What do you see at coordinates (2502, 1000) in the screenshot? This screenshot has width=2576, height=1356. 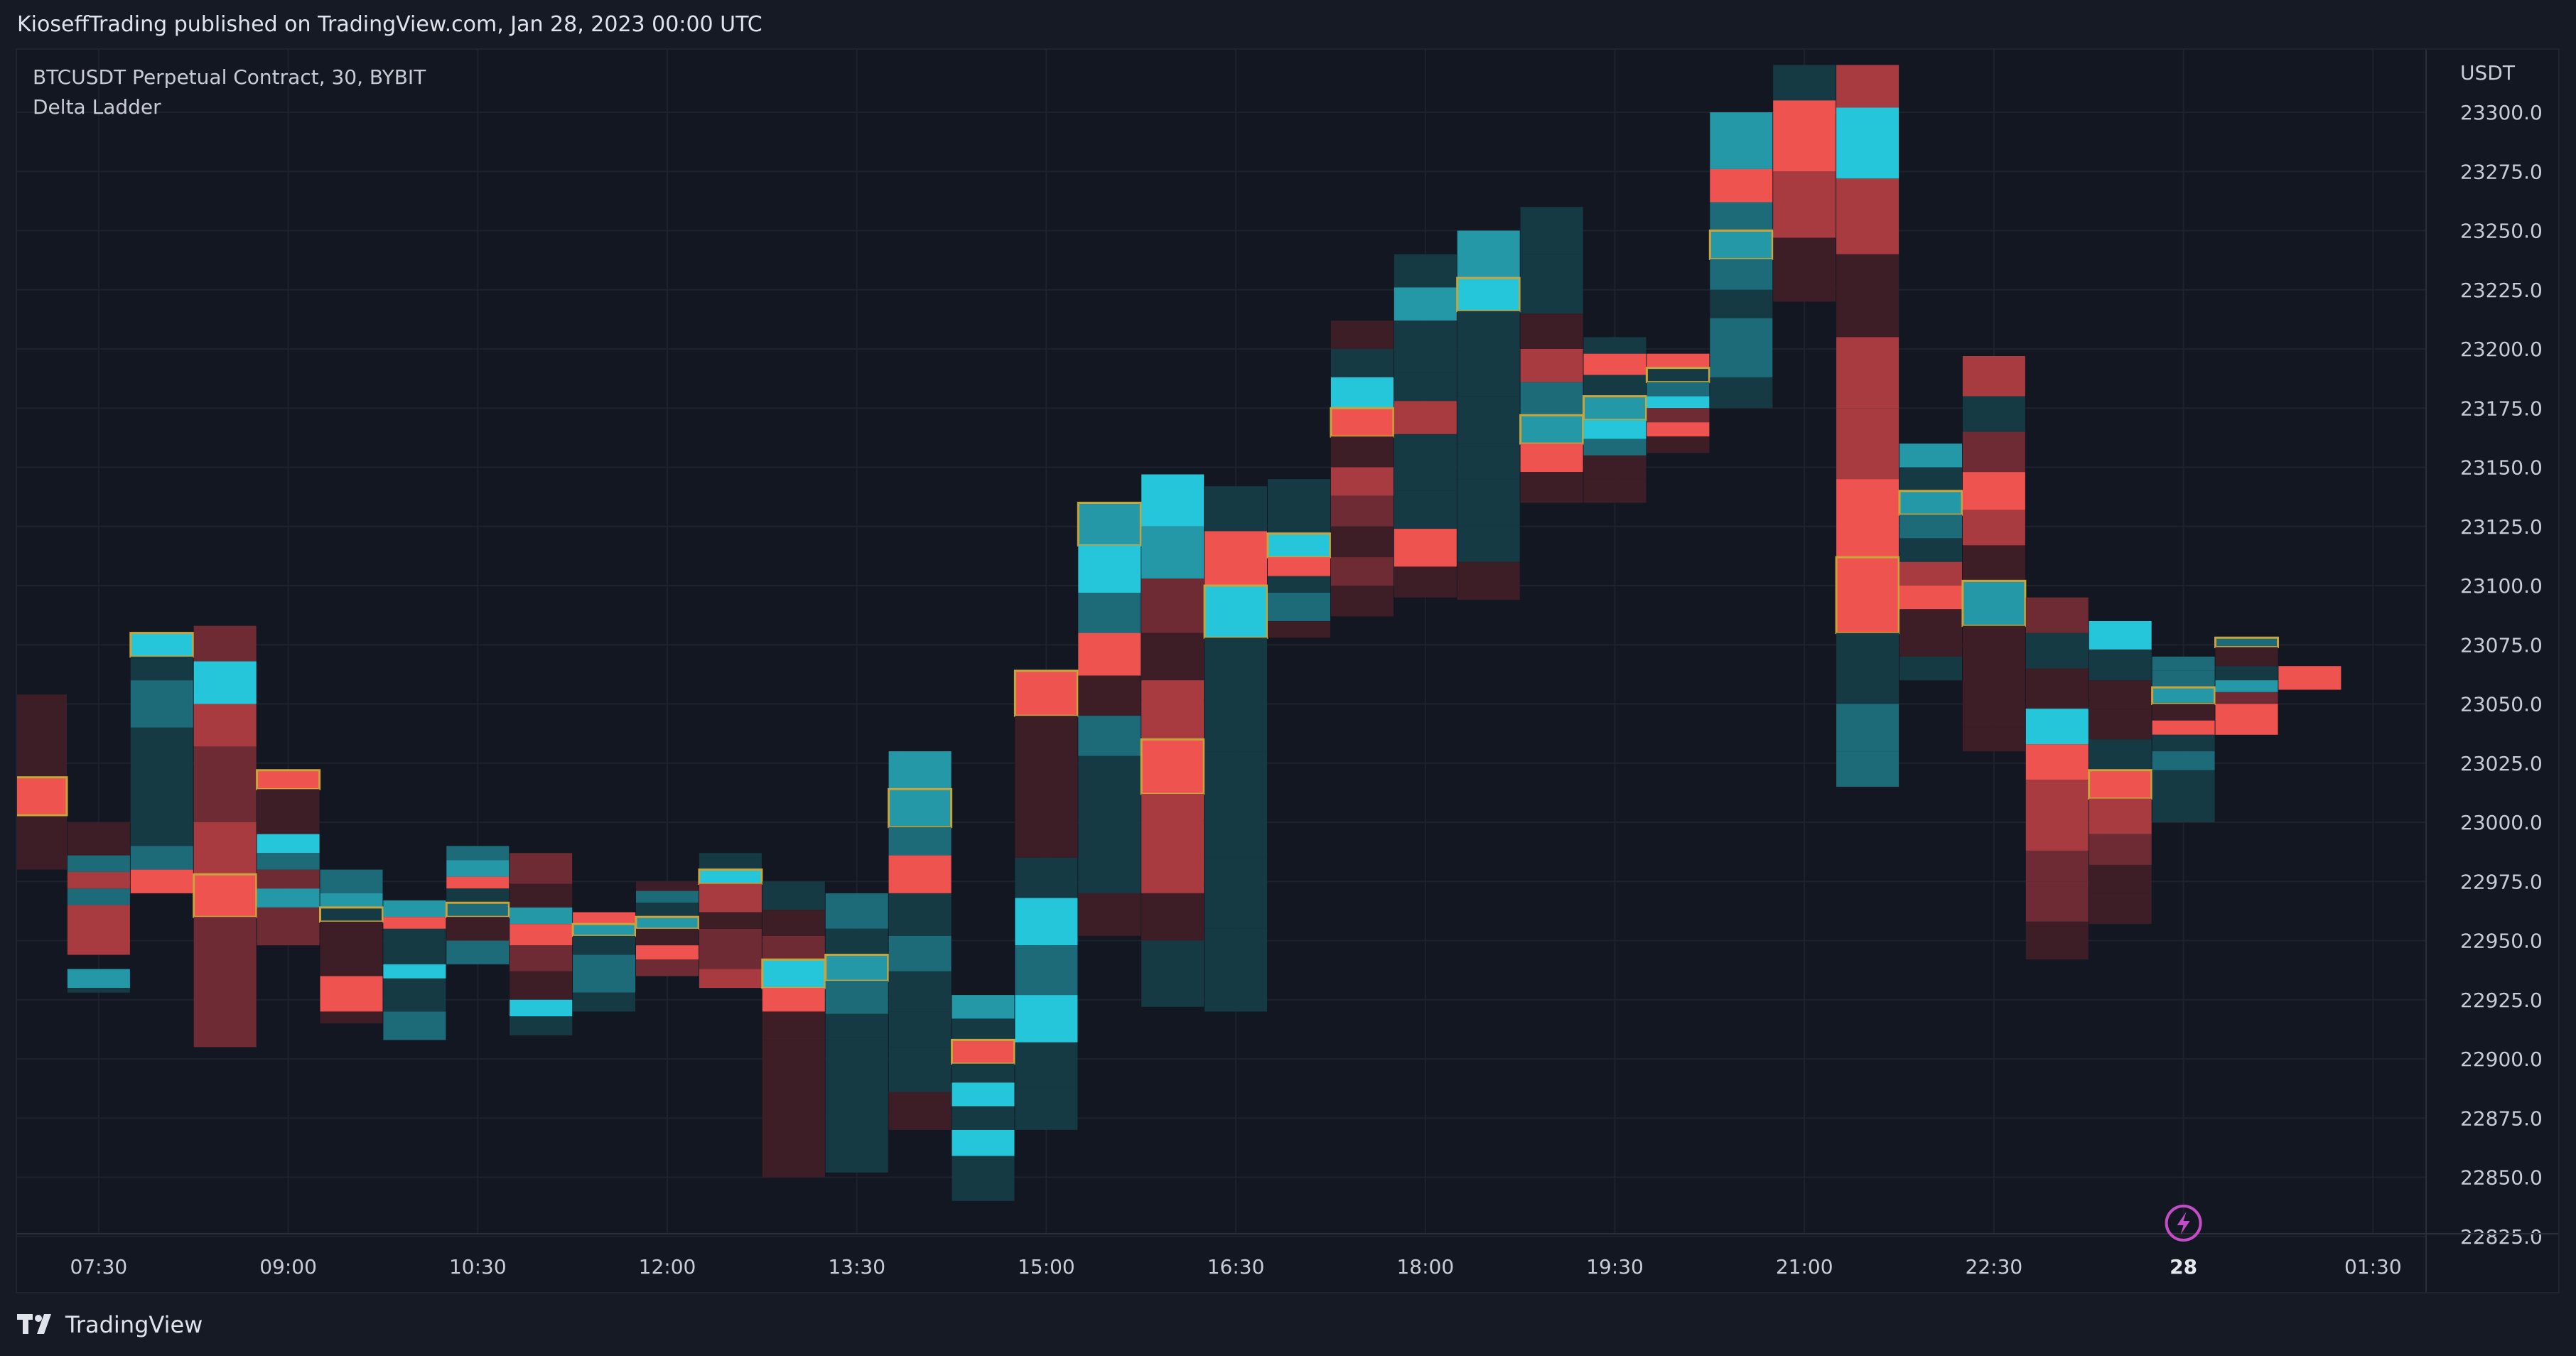 I see `y-tick-label: 22925.0` at bounding box center [2502, 1000].